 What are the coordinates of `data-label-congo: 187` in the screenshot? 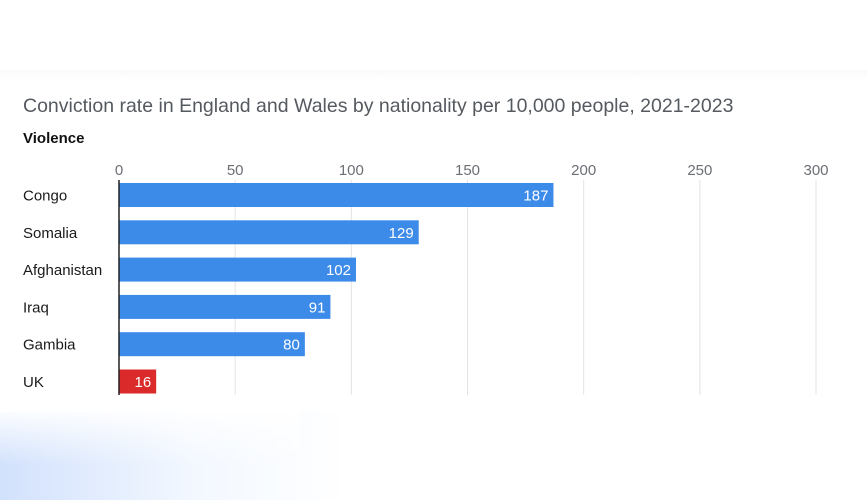 It's located at (535, 196).